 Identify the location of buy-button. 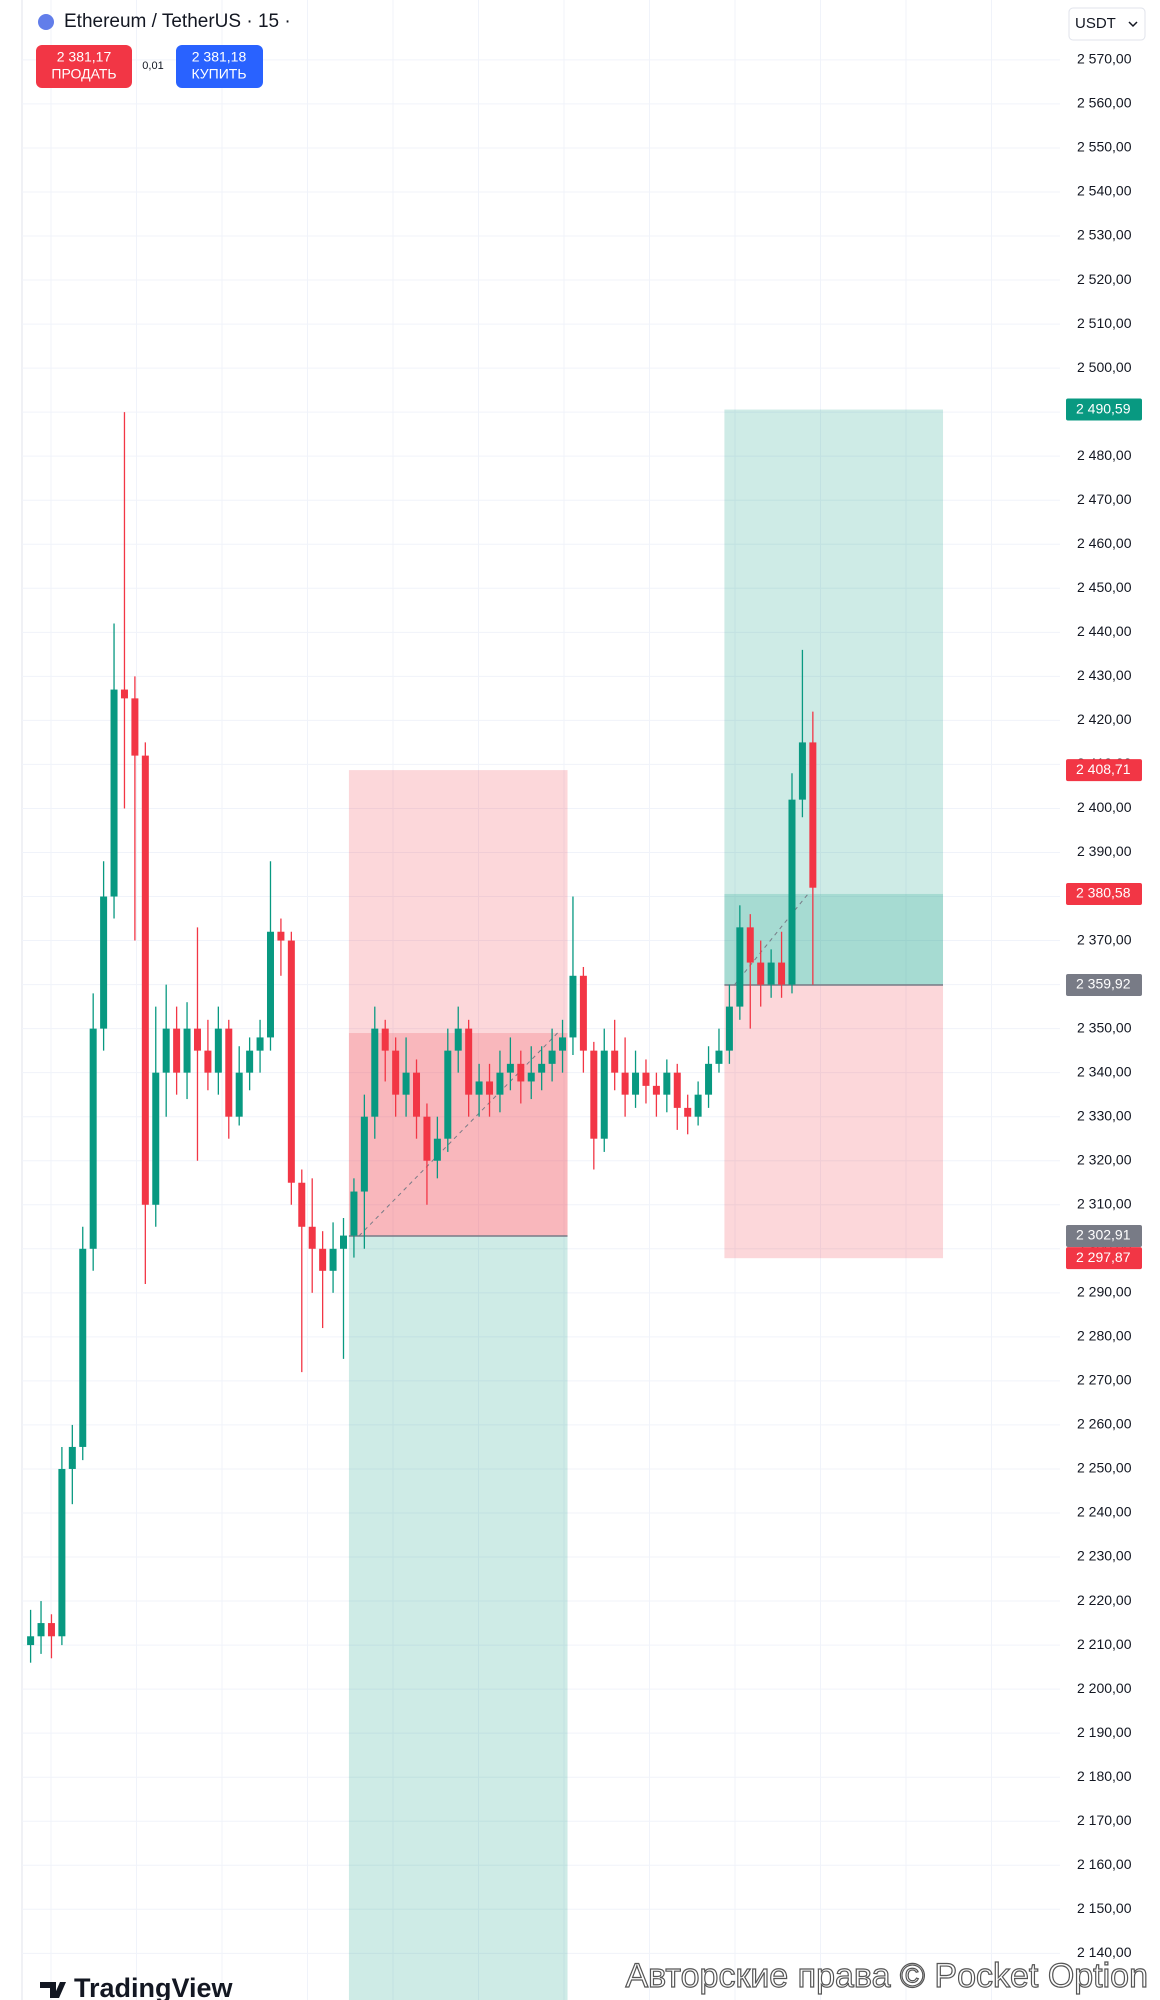
(219, 66).